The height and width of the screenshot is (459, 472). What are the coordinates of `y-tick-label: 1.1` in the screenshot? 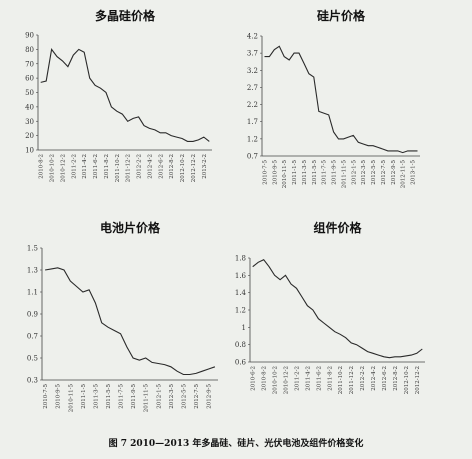 It's located at (32, 293).